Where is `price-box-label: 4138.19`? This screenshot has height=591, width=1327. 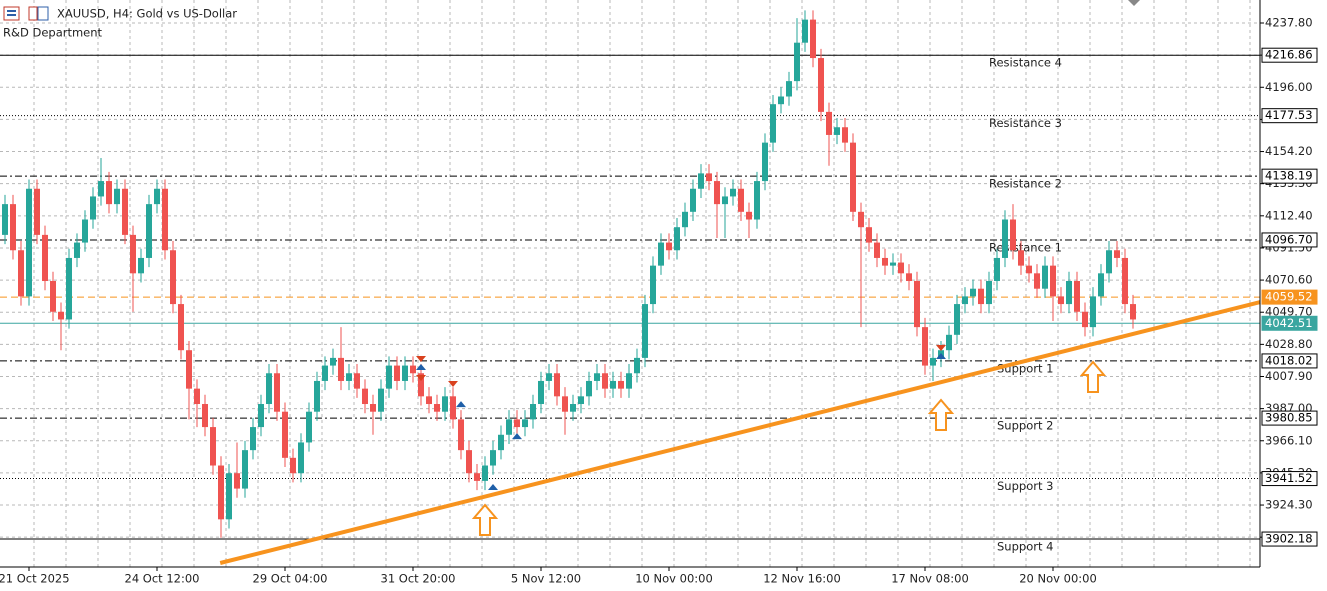 price-box-label: 4138.19 is located at coordinates (1289, 176).